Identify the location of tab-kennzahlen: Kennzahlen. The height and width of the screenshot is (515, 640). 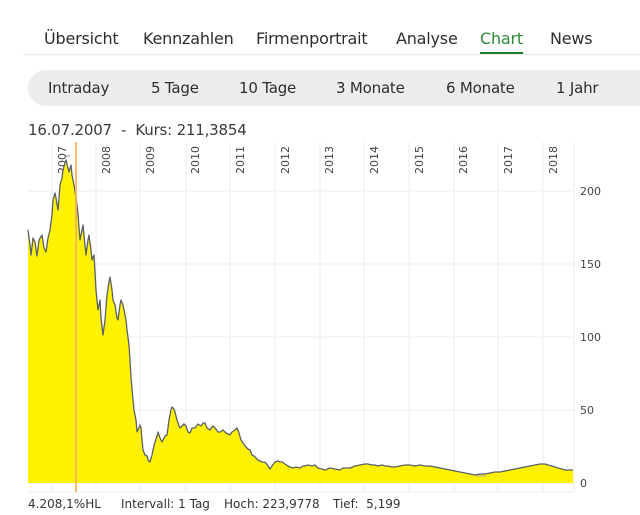
(188, 38).